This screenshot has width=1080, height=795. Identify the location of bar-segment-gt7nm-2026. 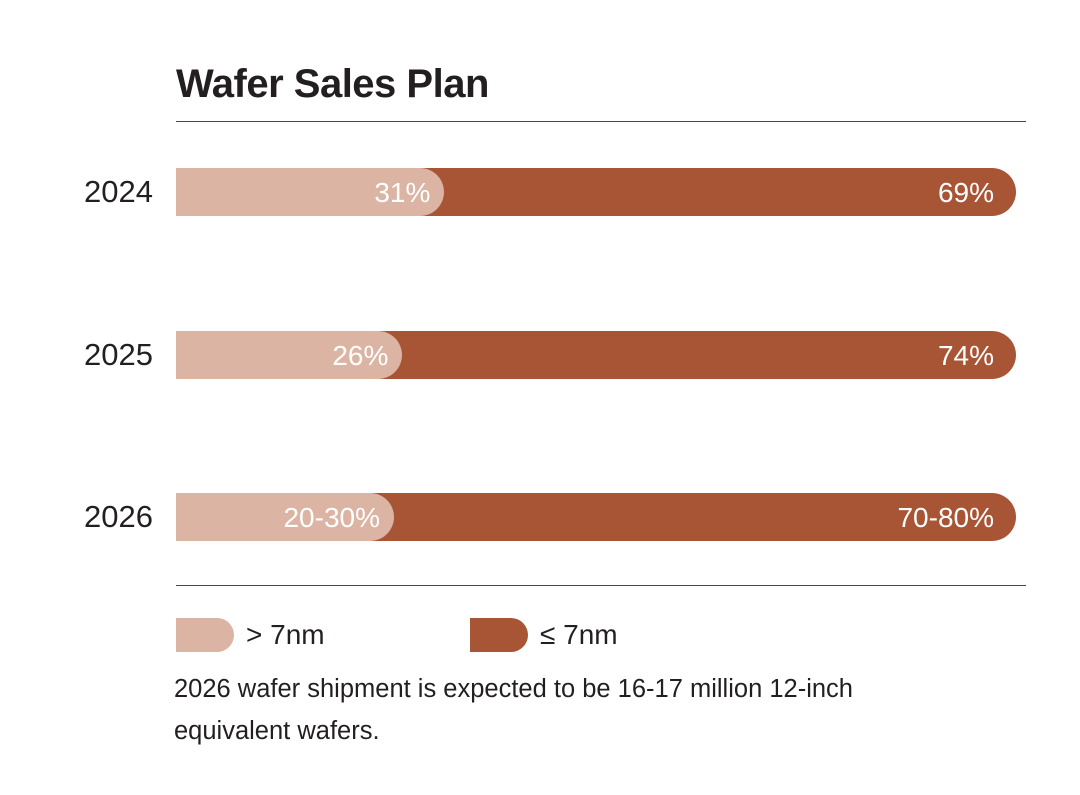
(285, 517).